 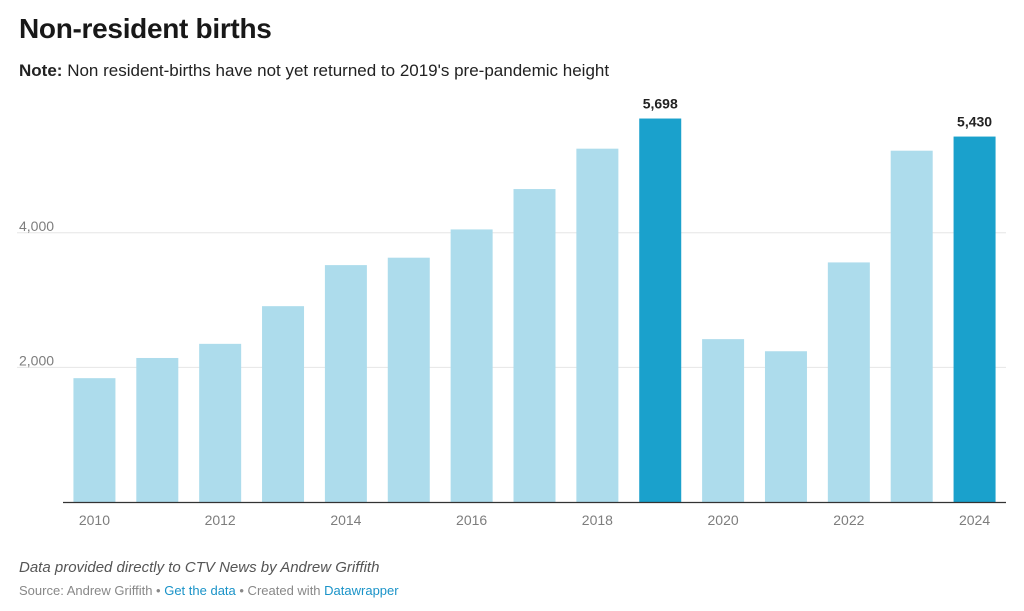 I want to click on x-tick-label-2014: 2014, so click(x=345, y=520).